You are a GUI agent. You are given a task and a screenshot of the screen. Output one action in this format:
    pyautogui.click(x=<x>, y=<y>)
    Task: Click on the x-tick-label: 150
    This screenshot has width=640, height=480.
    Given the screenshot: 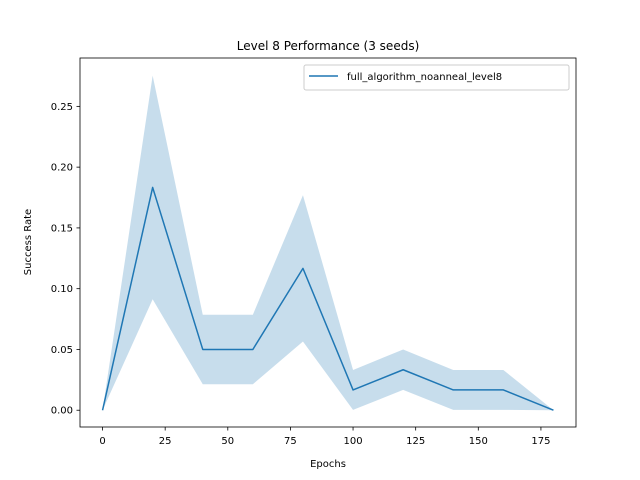 What is the action you would take?
    pyautogui.click(x=478, y=441)
    